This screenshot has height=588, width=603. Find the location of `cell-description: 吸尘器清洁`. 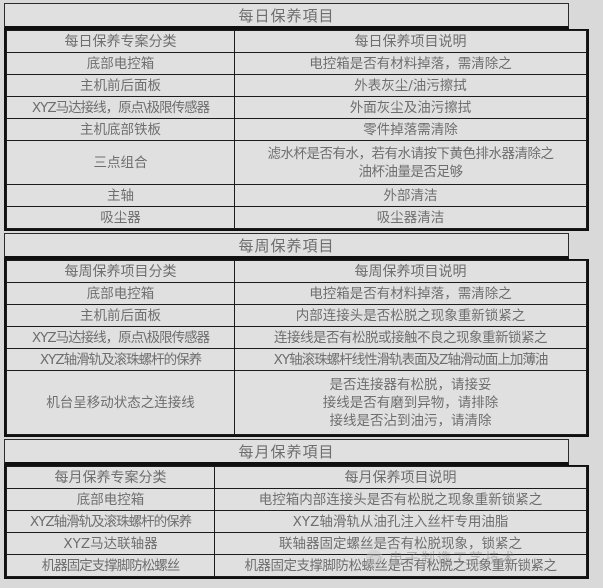

cell-description: 吸尘器清洁 is located at coordinates (410, 217).